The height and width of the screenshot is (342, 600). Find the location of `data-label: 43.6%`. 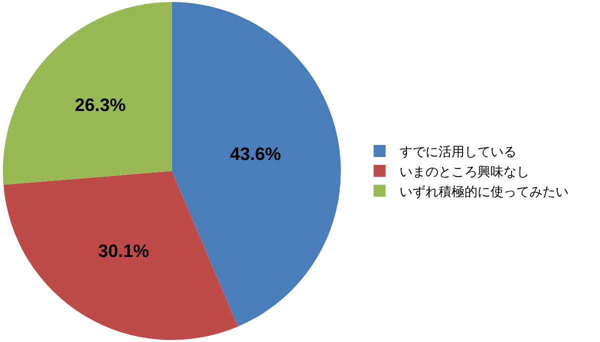

data-label: 43.6% is located at coordinates (256, 154).